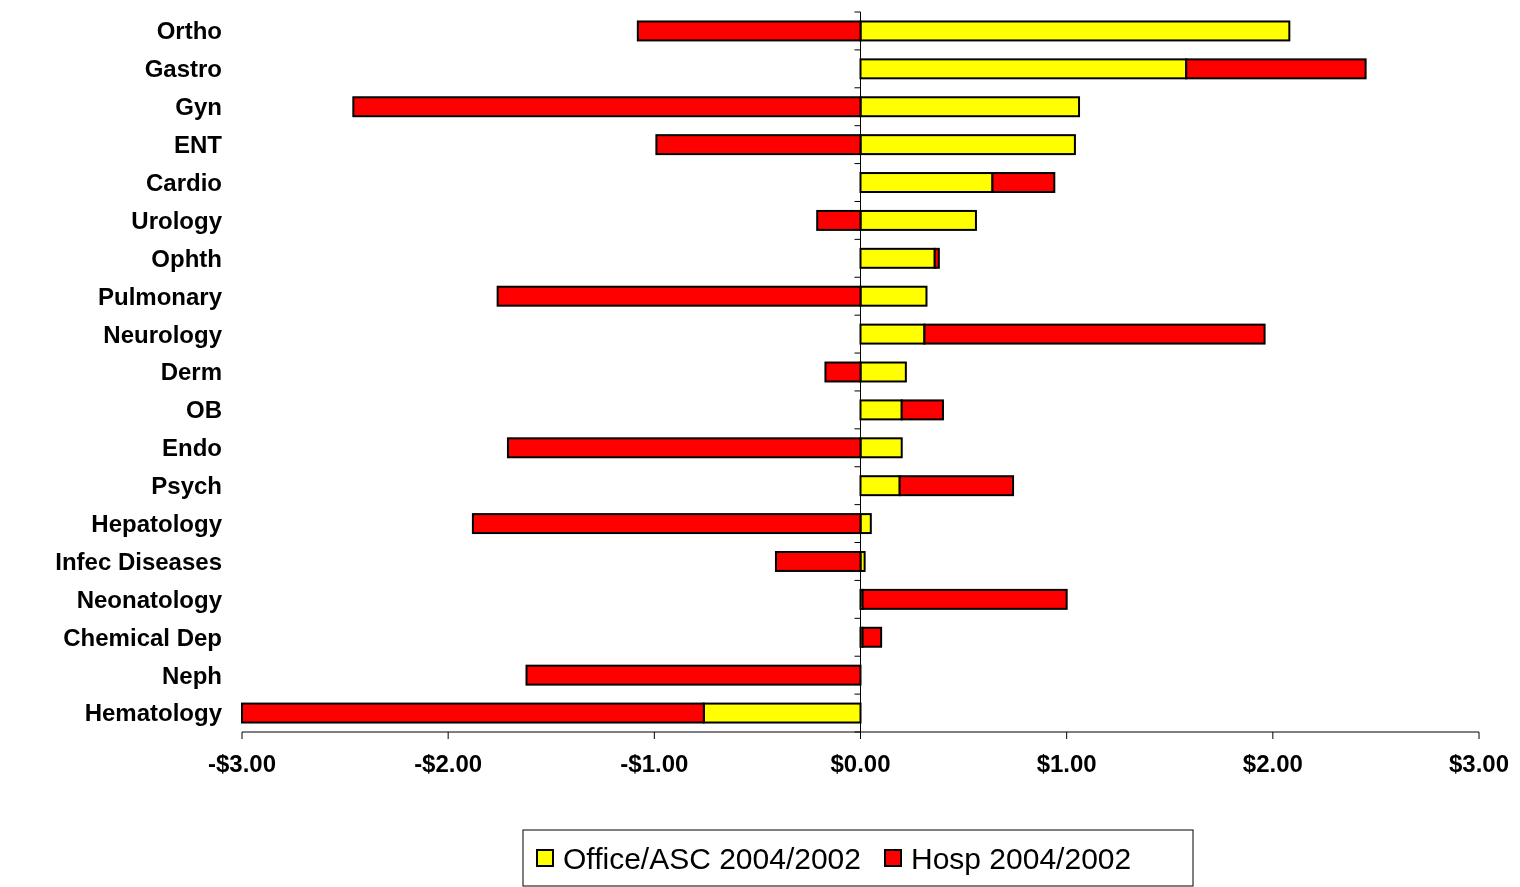 Image resolution: width=1520 pixels, height=887 pixels. I want to click on y-tick-label: Neonatology, so click(149, 599).